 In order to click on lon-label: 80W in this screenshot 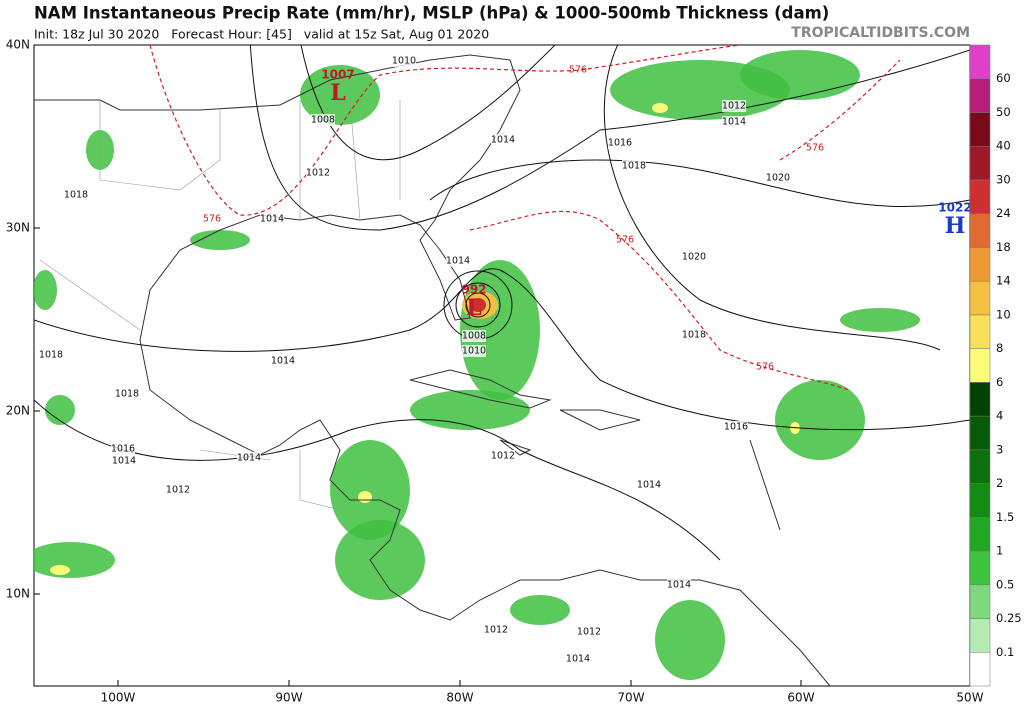, I will do `click(459, 698)`.